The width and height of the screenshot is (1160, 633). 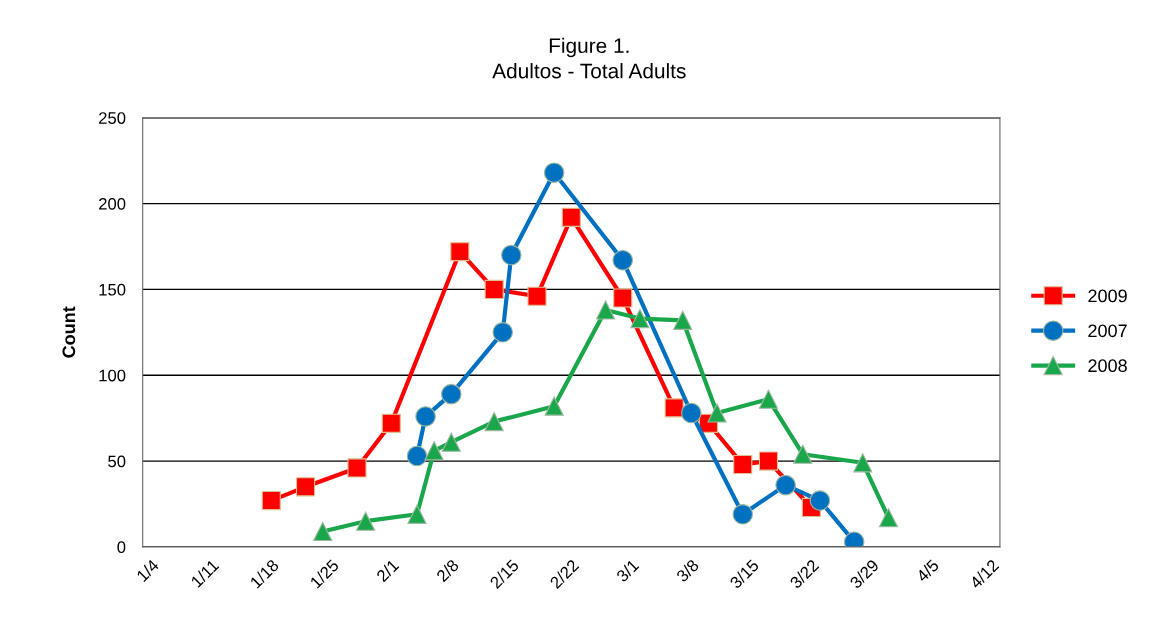 I want to click on y-tick-label: 250, so click(x=112, y=118).